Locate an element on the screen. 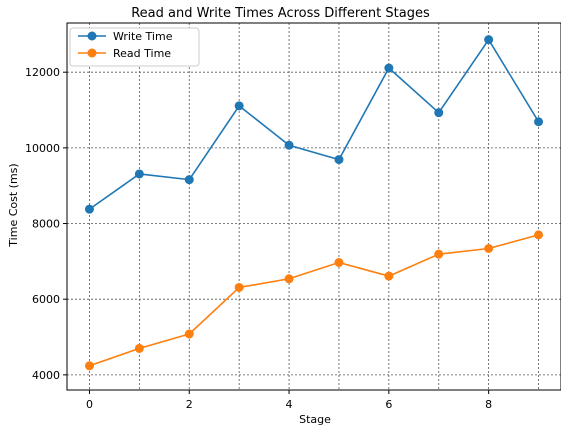  x-tick-label: 0 is located at coordinates (89, 404).